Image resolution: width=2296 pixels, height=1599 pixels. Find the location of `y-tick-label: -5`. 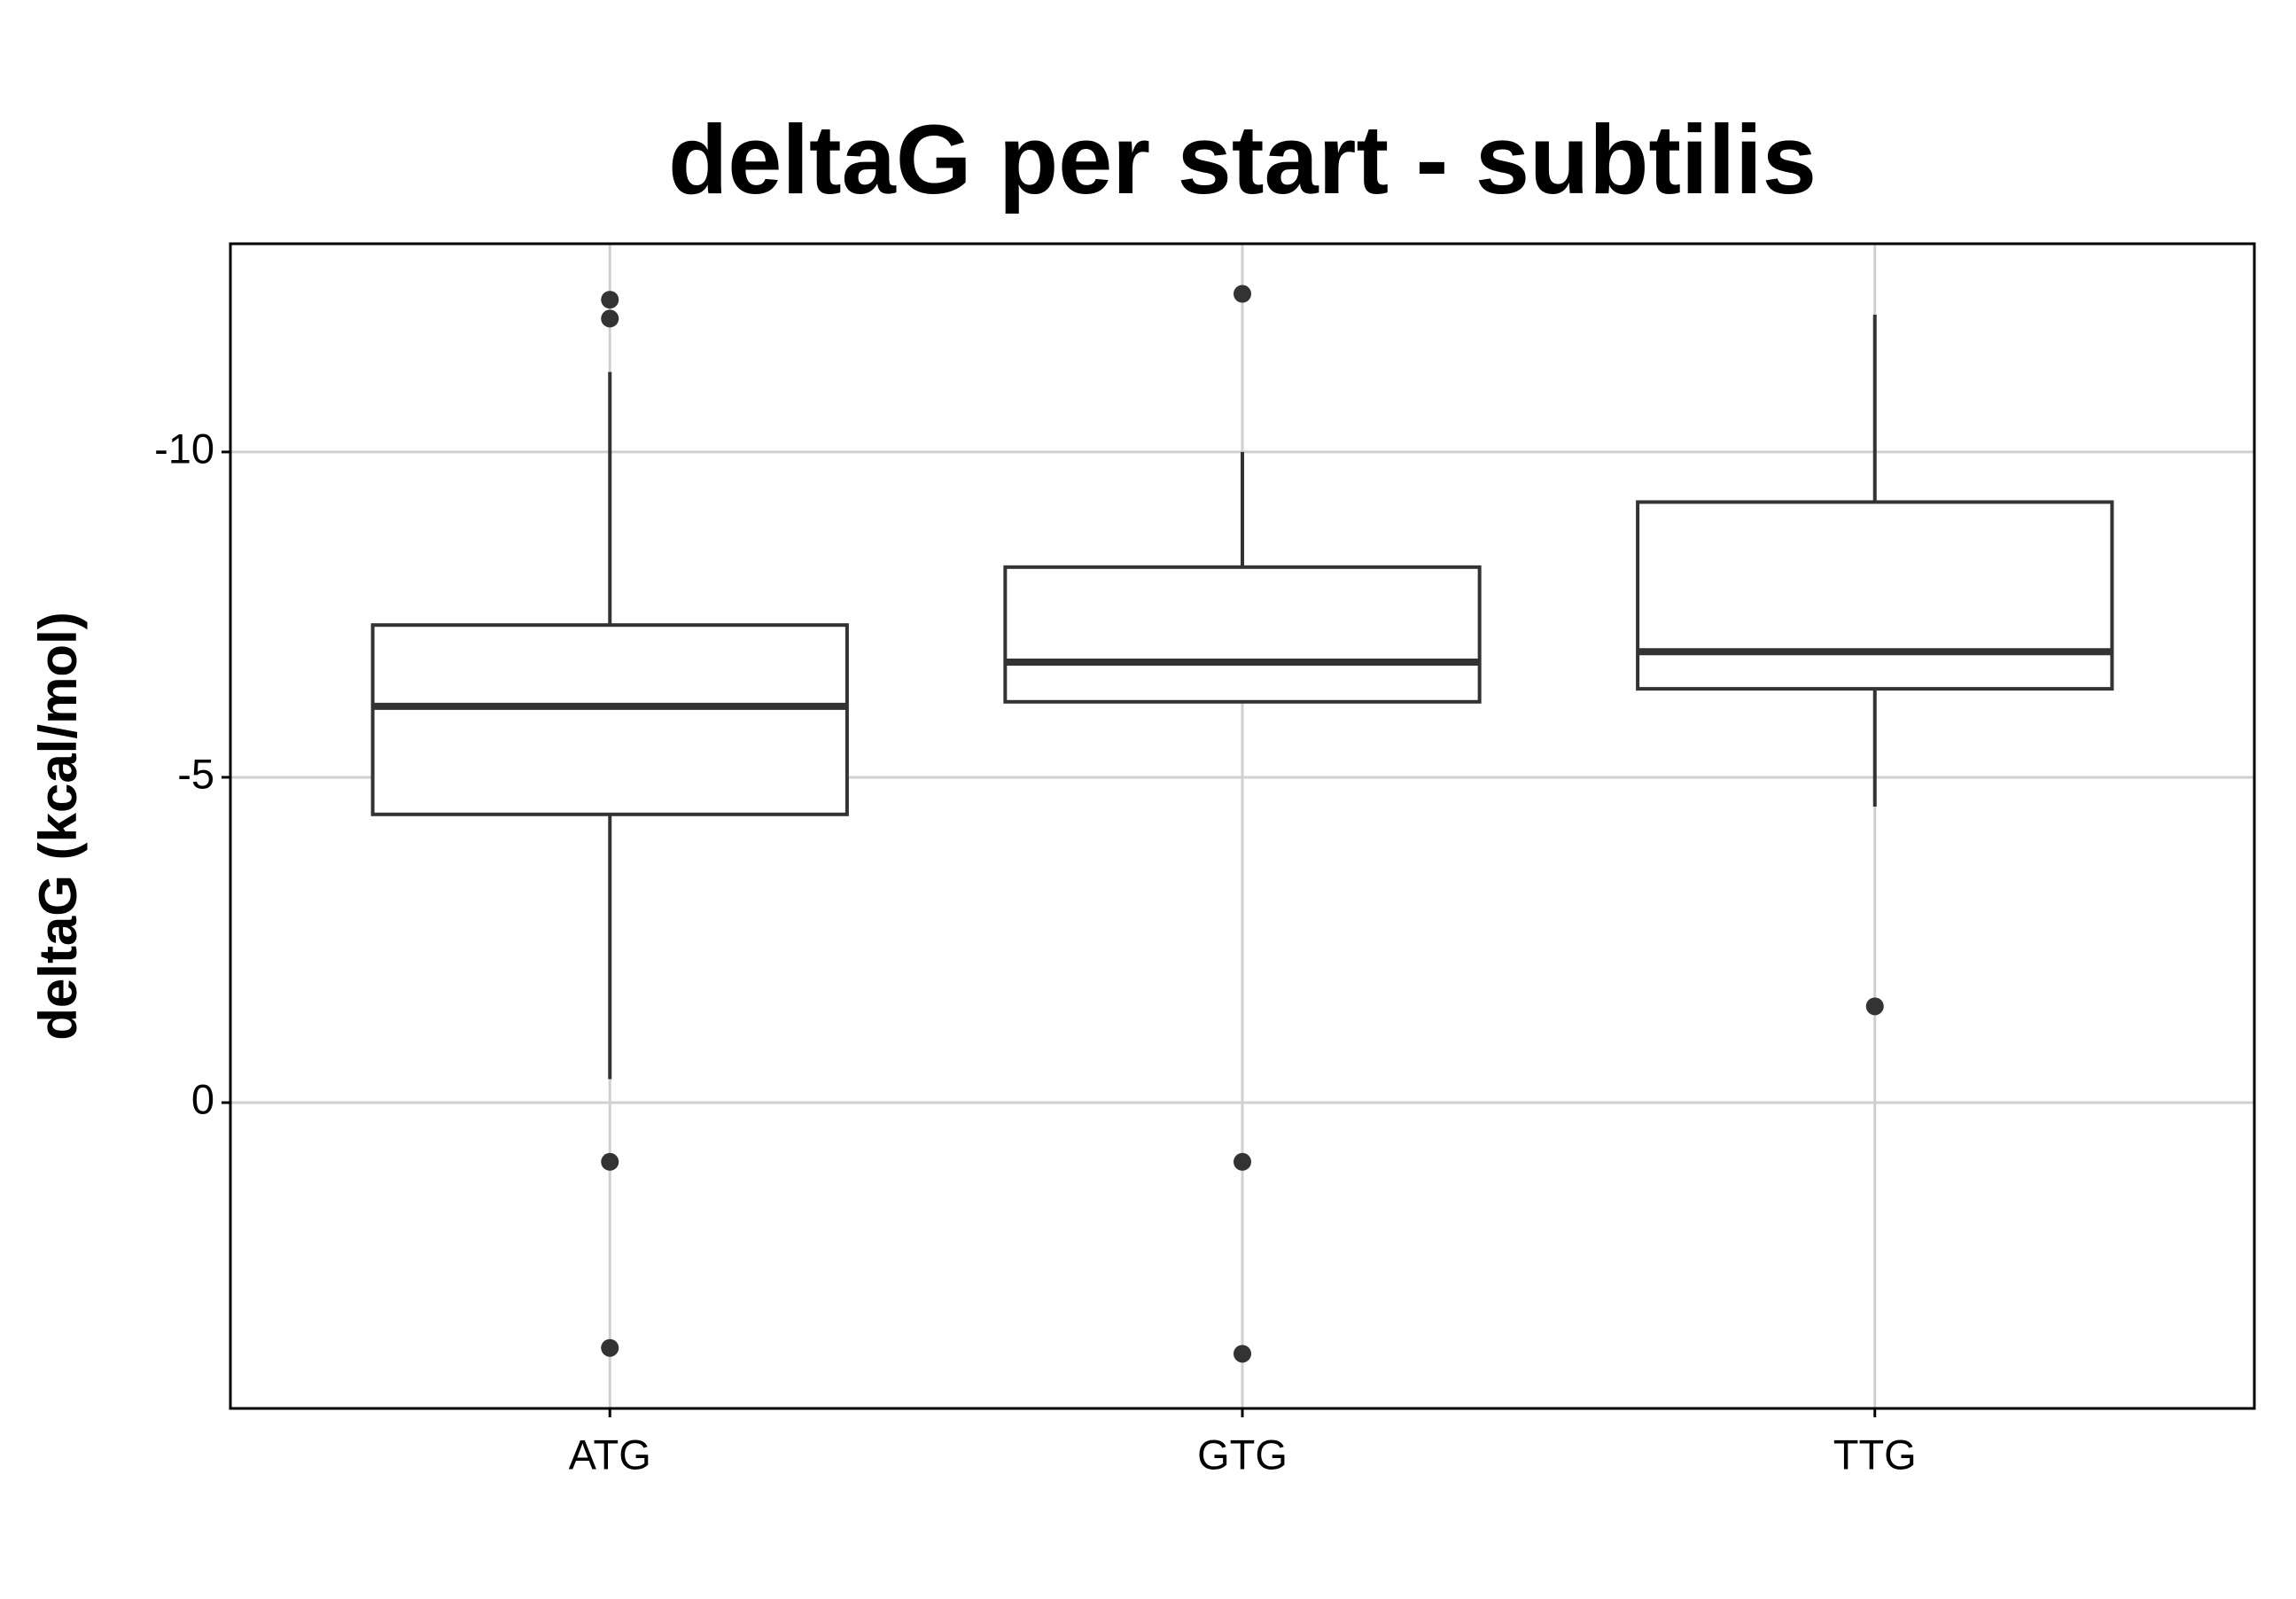

y-tick-label: -5 is located at coordinates (195, 773).